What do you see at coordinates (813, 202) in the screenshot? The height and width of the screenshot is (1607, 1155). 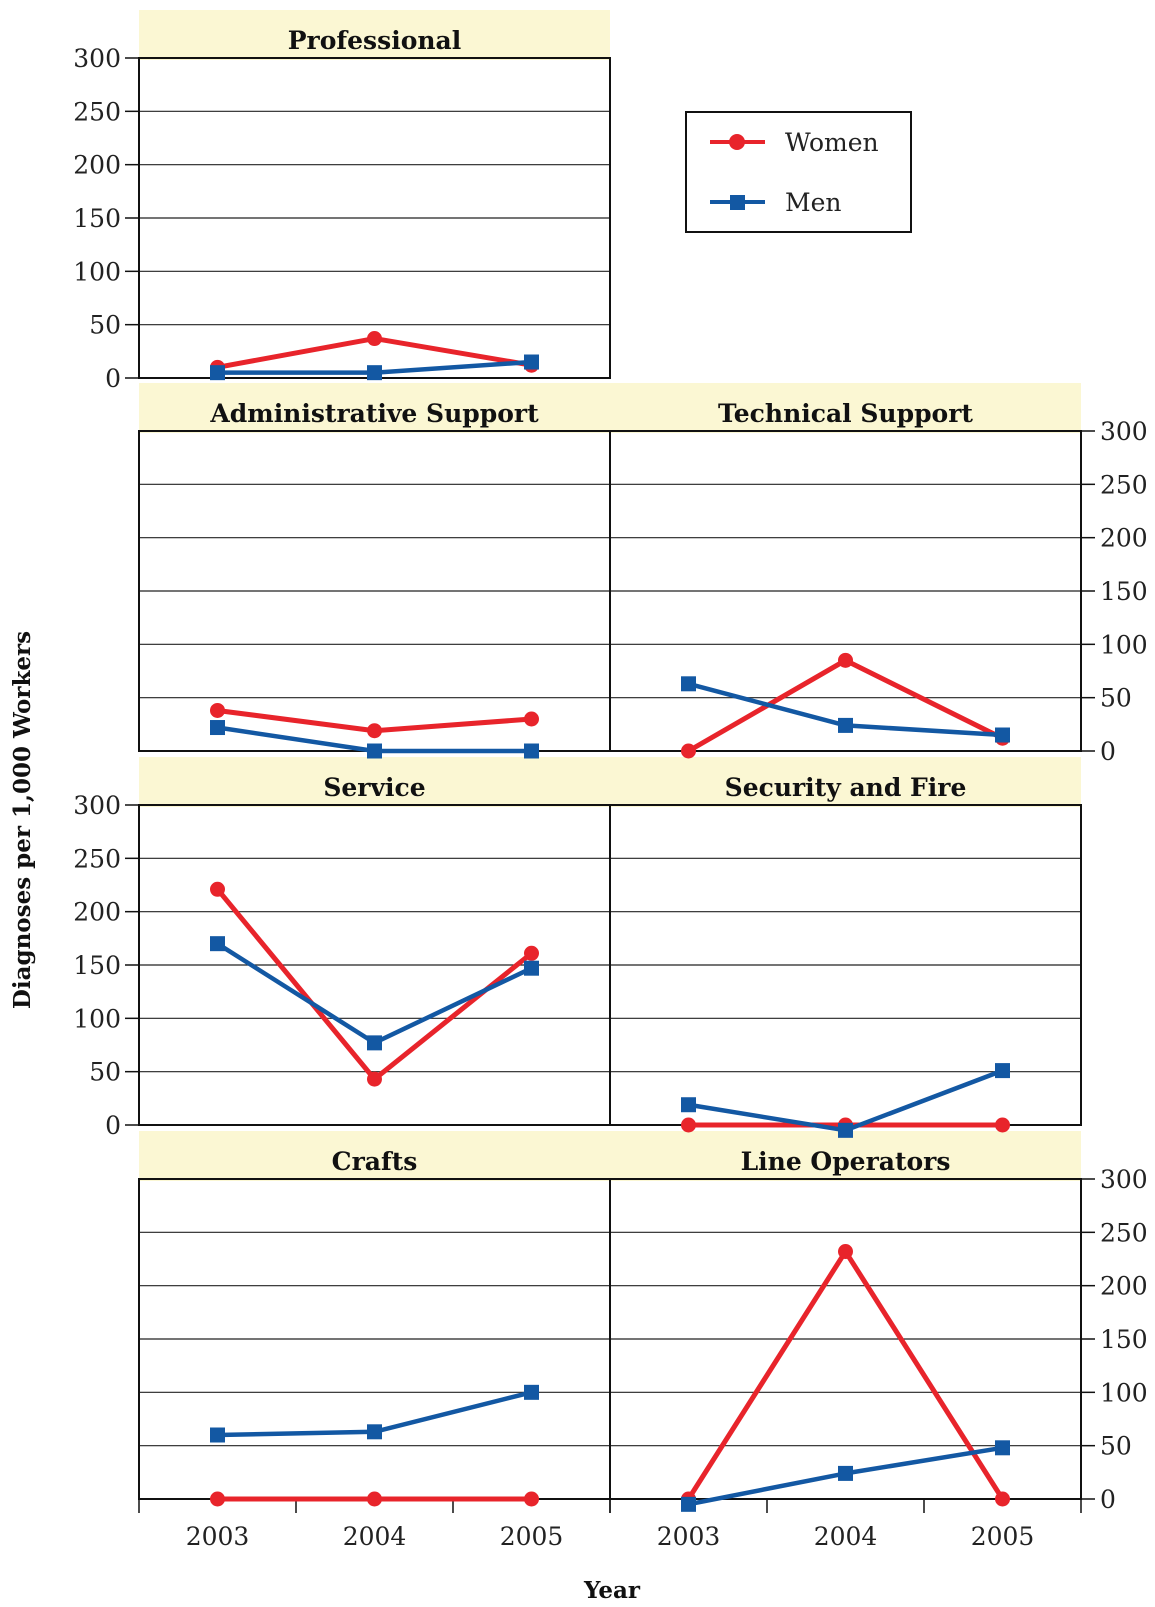 I see `legend-men-label: Men` at bounding box center [813, 202].